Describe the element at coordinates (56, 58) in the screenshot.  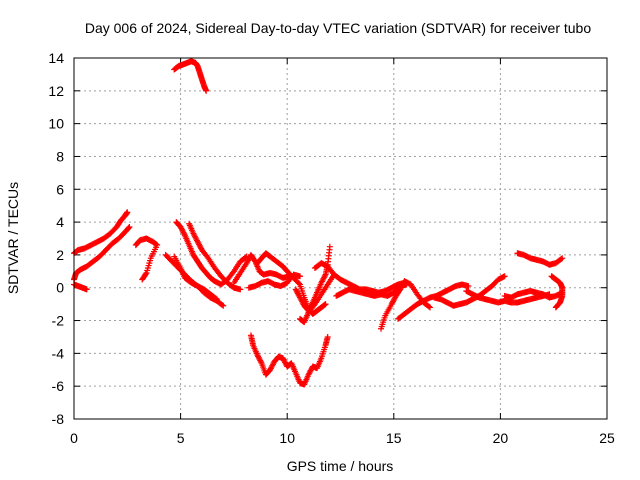
I see `y-tick-label: 14` at that location.